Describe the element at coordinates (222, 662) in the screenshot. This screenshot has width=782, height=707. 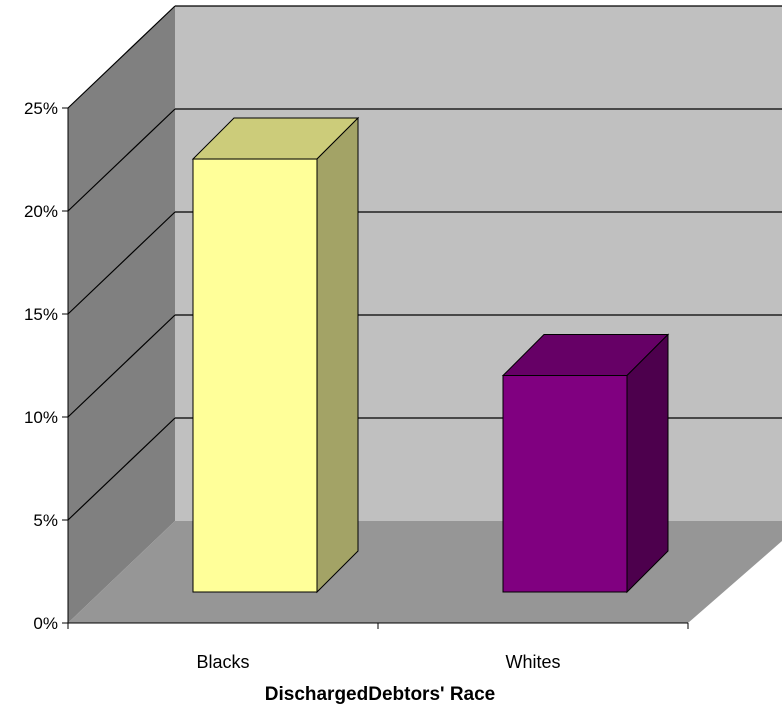
I see `x-tick-label: Blacks` at that location.